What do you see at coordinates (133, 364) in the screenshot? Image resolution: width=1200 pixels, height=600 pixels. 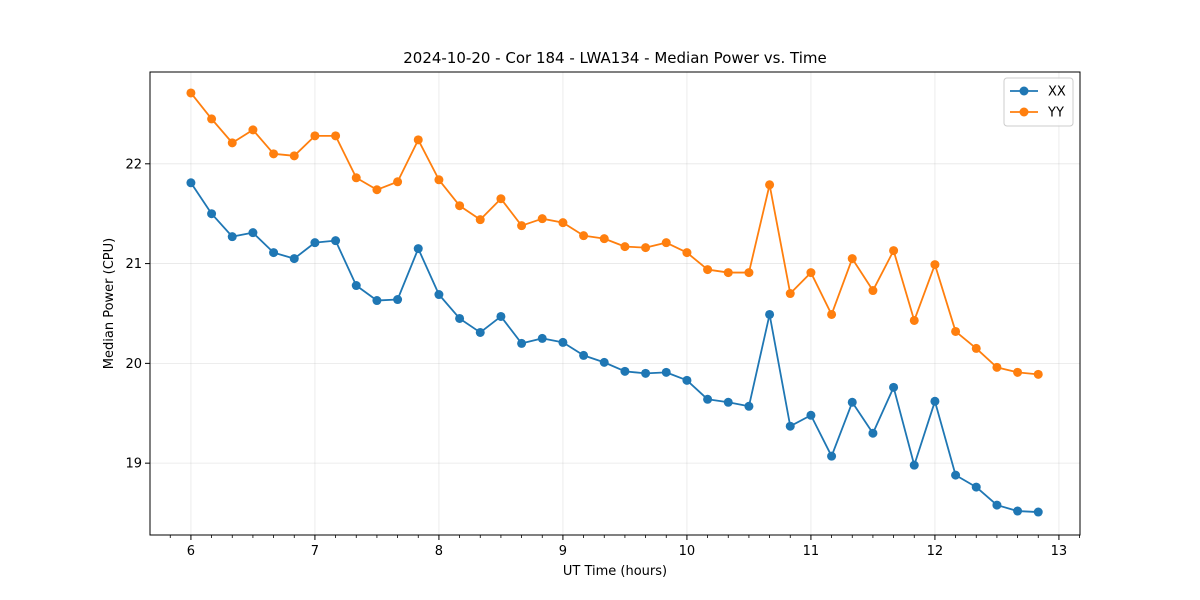 I see `y-tick-label: 20` at bounding box center [133, 364].